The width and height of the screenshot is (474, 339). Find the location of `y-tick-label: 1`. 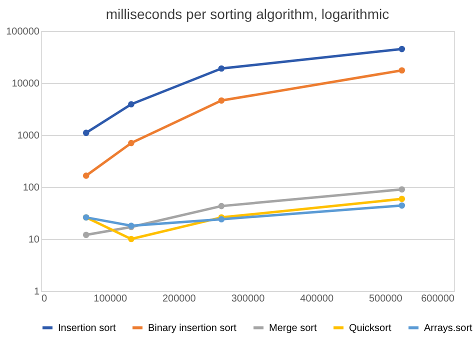

y-tick-label: 1 is located at coordinates (37, 292).